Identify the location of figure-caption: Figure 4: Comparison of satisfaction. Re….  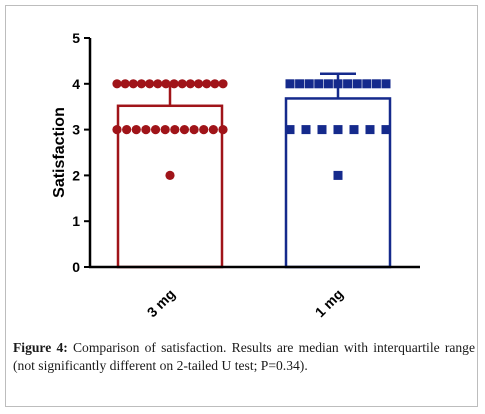
(244, 357).